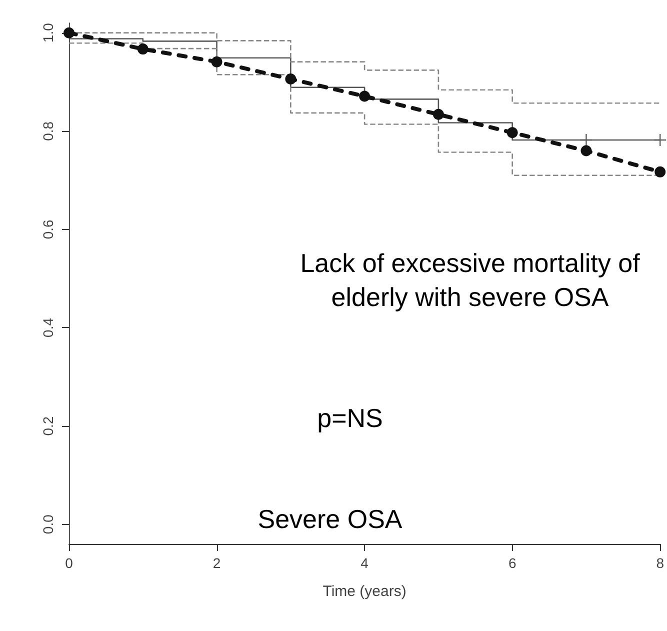 This screenshot has height=631, width=667. Describe the element at coordinates (48, 32) in the screenshot. I see `y-tick-label: 1.0` at that location.